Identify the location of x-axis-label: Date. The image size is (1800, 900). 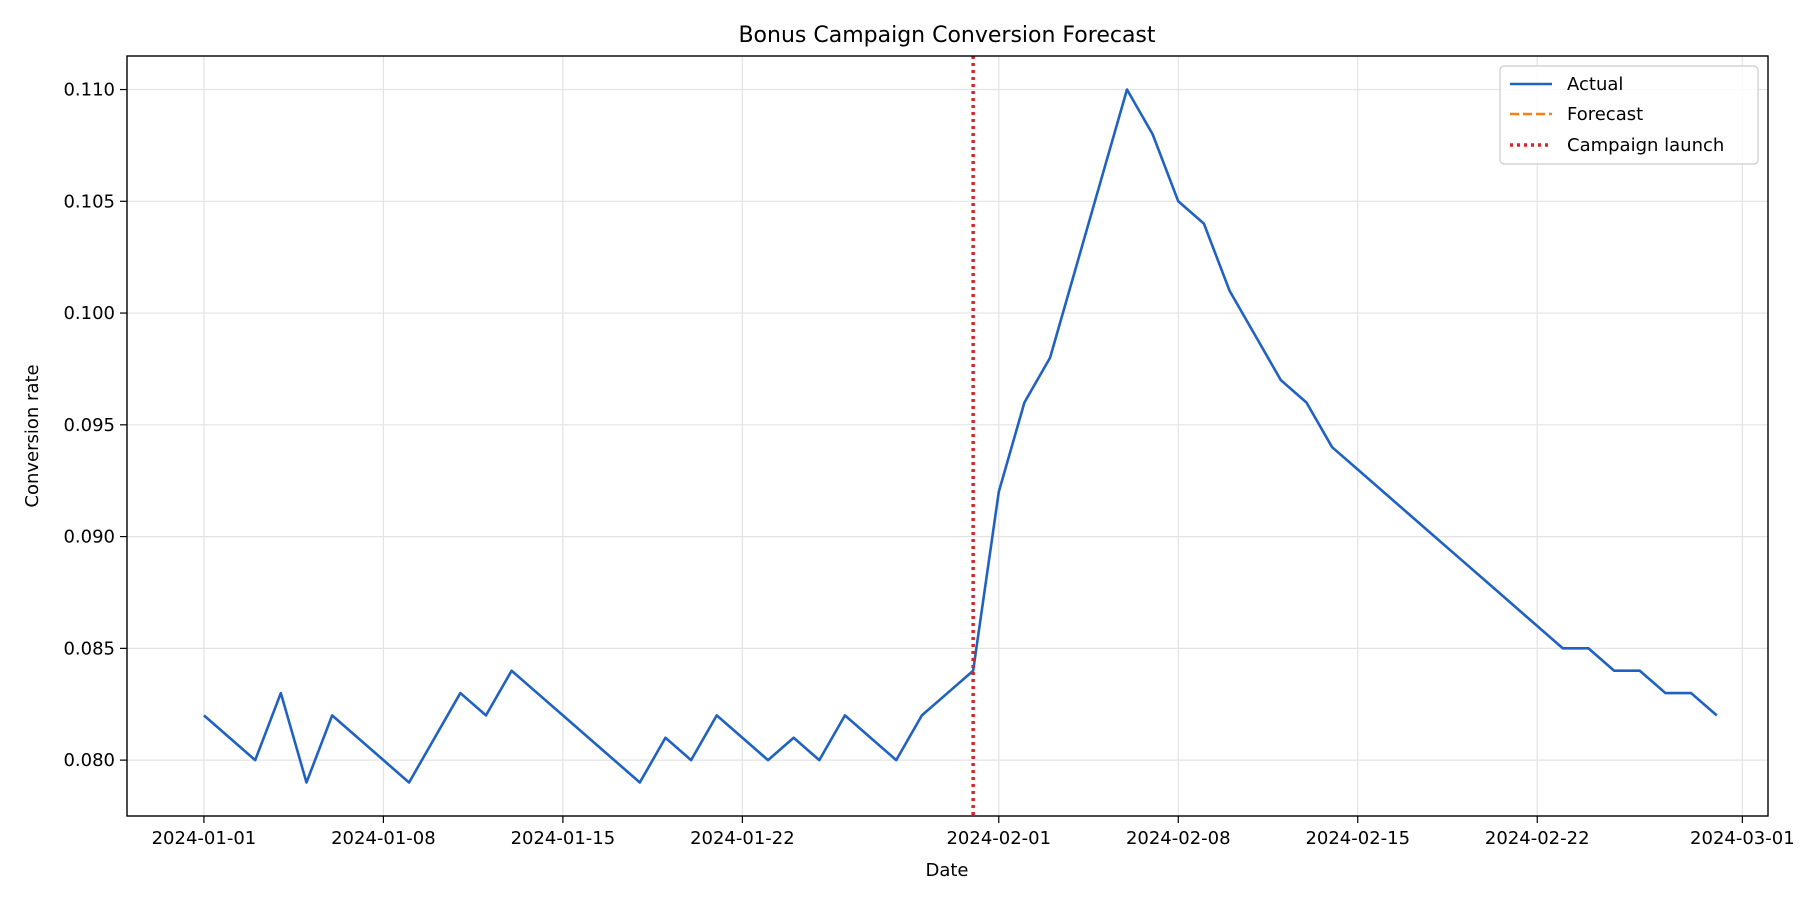
(946, 870).